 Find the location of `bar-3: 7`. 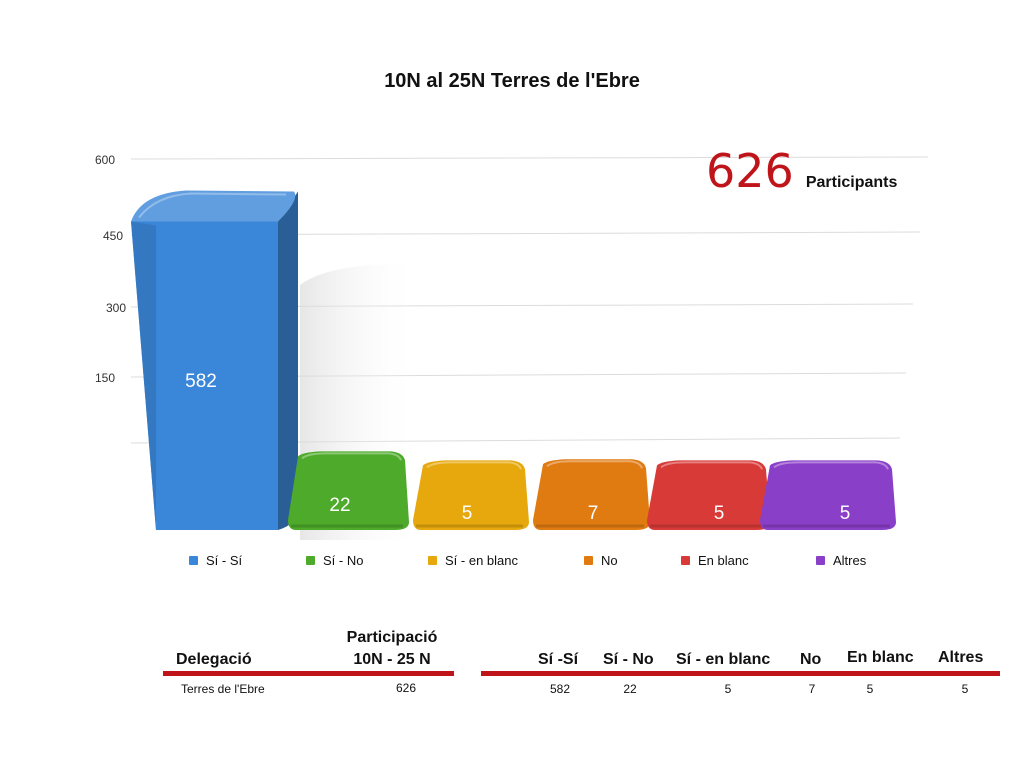

bar-3: 7 is located at coordinates (591, 494).